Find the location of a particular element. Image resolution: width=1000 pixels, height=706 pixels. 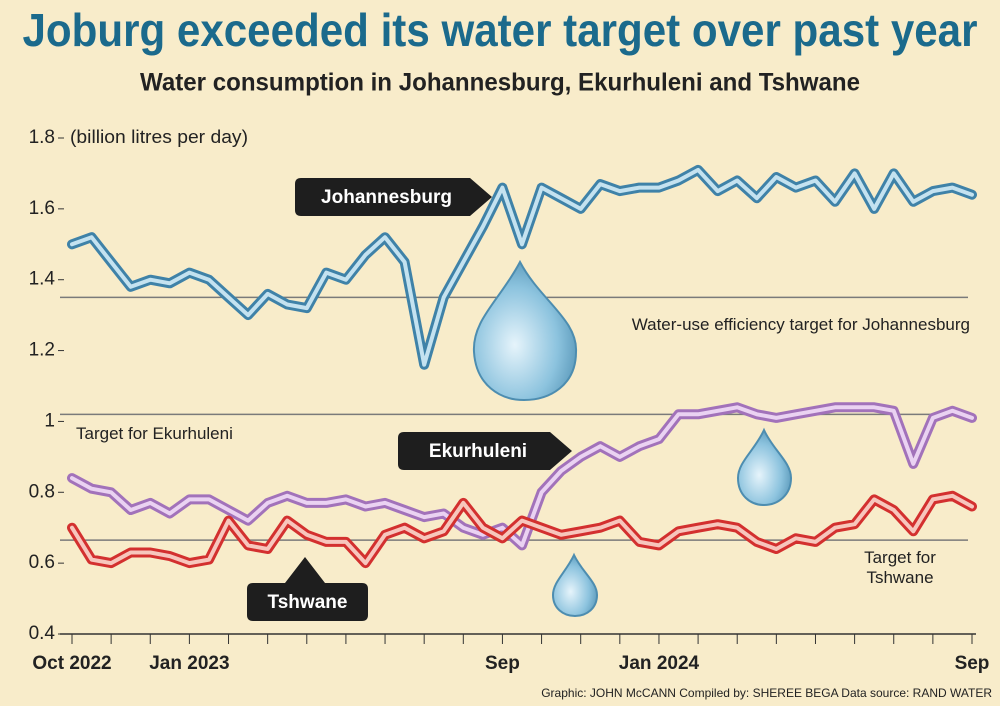

x-tick-label: Oct 2022 is located at coordinates (71, 663).